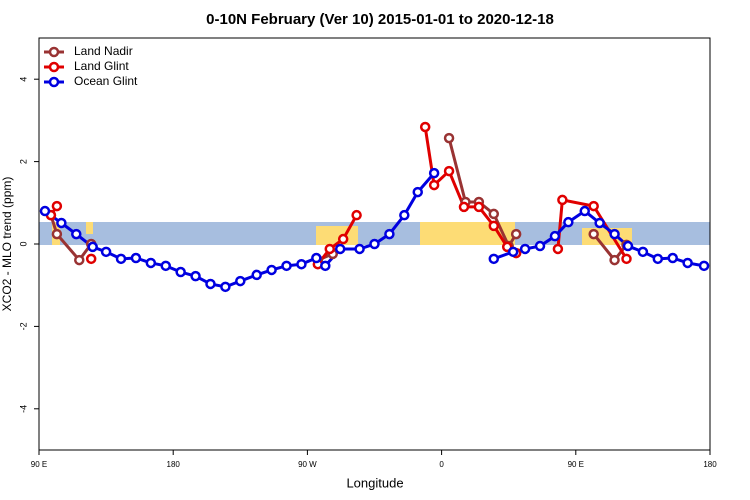  I want to click on y-tick-label: 2, so click(23, 161).